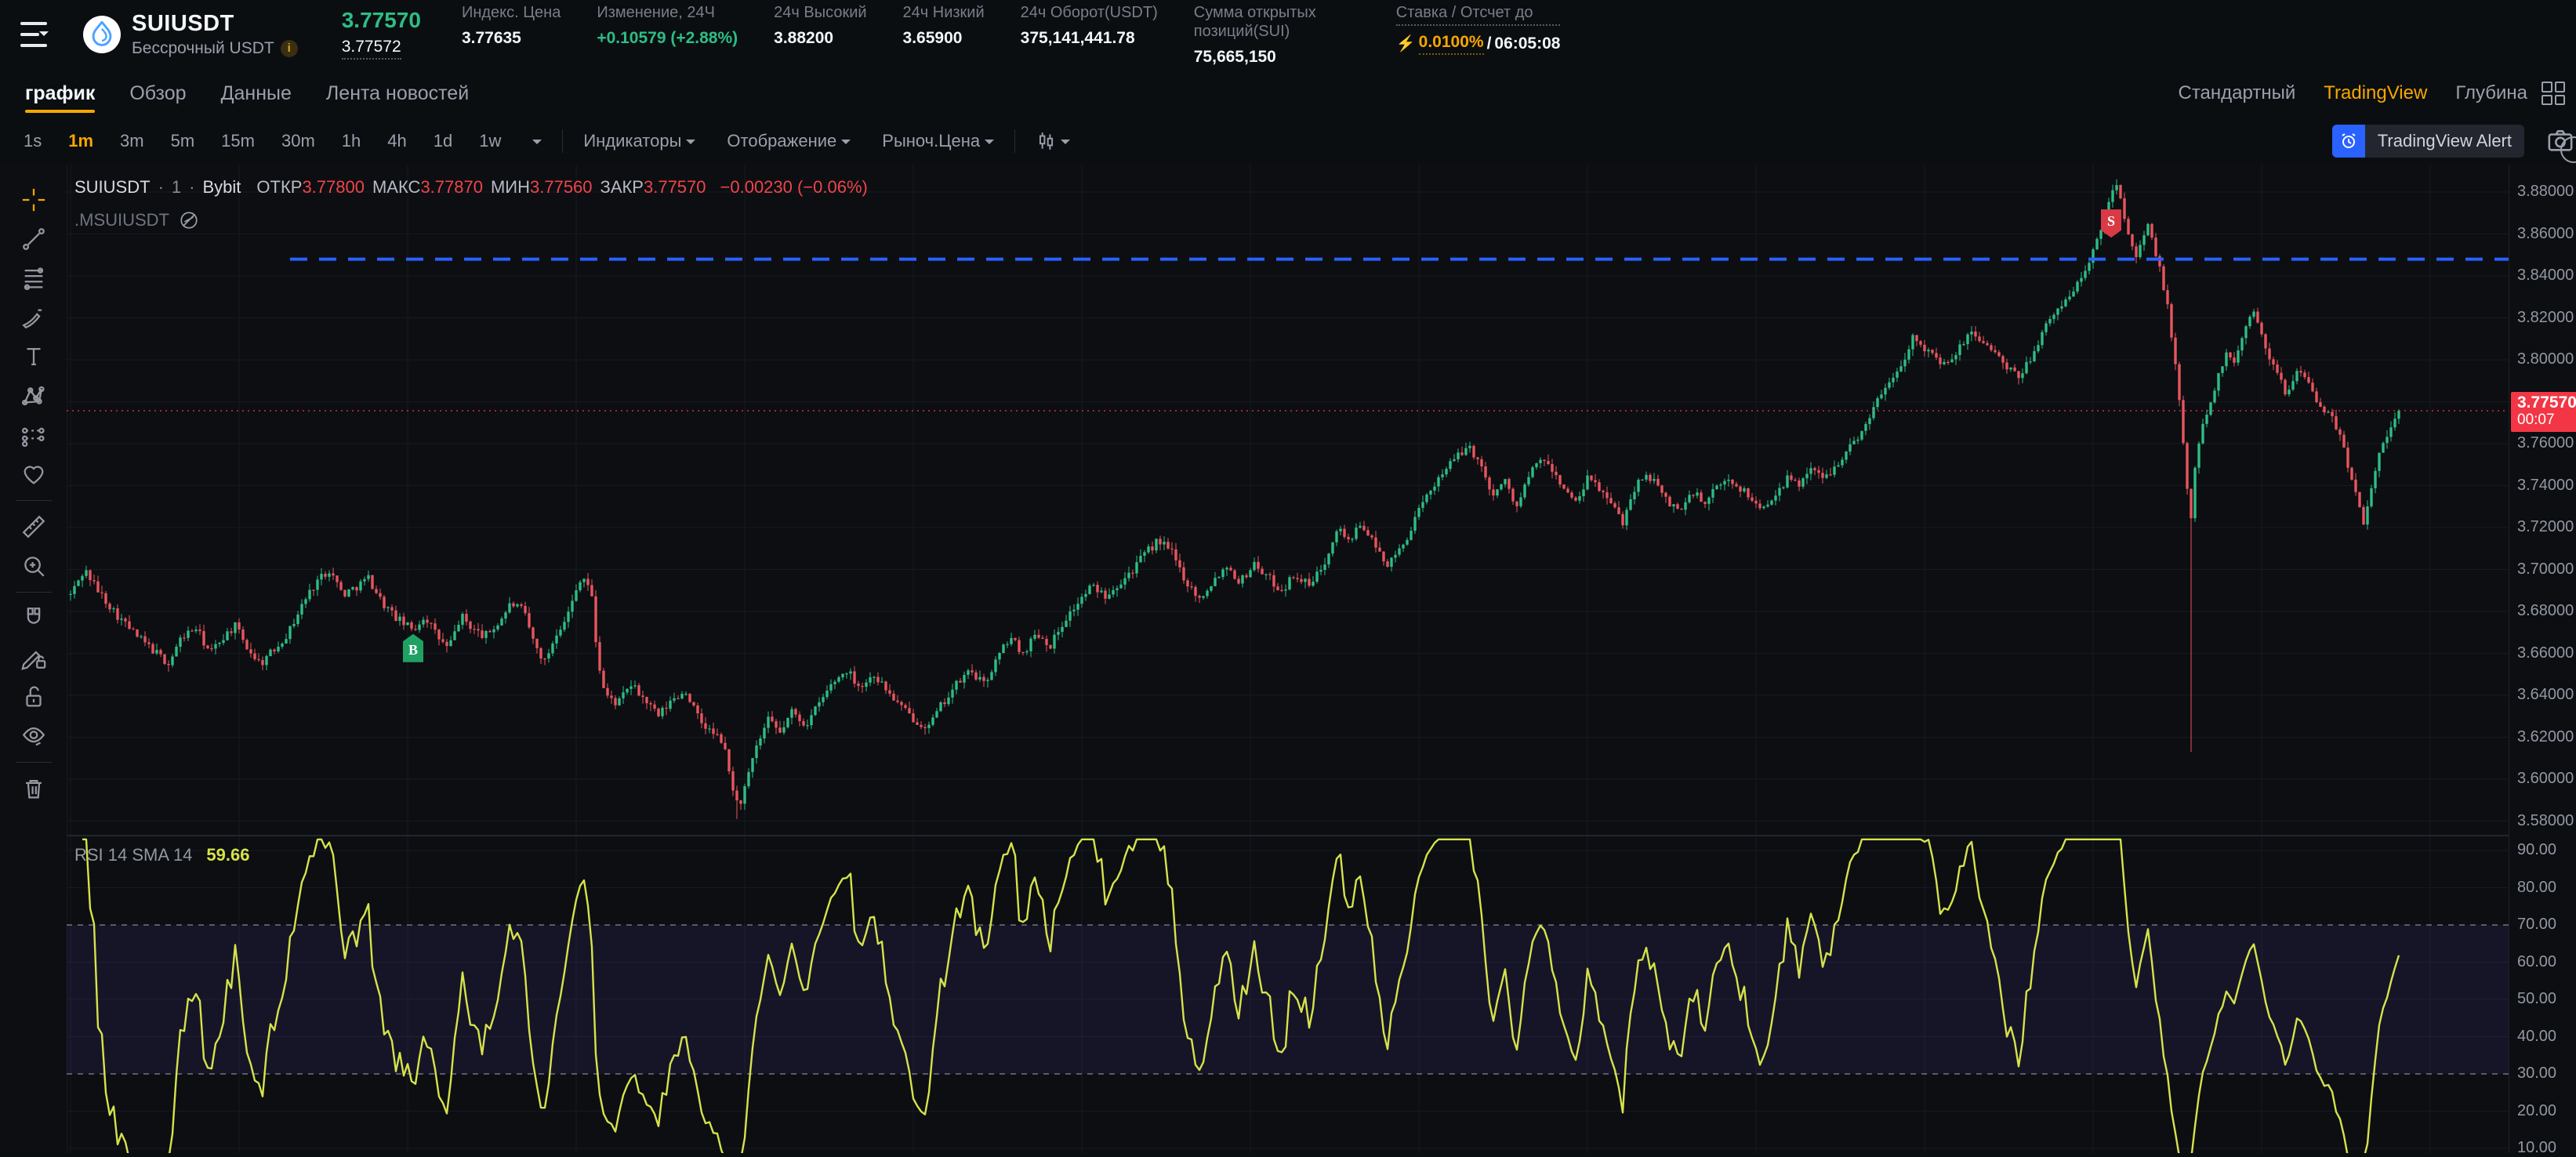 The image size is (2576, 1157). What do you see at coordinates (2537, 849) in the screenshot?
I see `rsi-tick: 90.00` at bounding box center [2537, 849].